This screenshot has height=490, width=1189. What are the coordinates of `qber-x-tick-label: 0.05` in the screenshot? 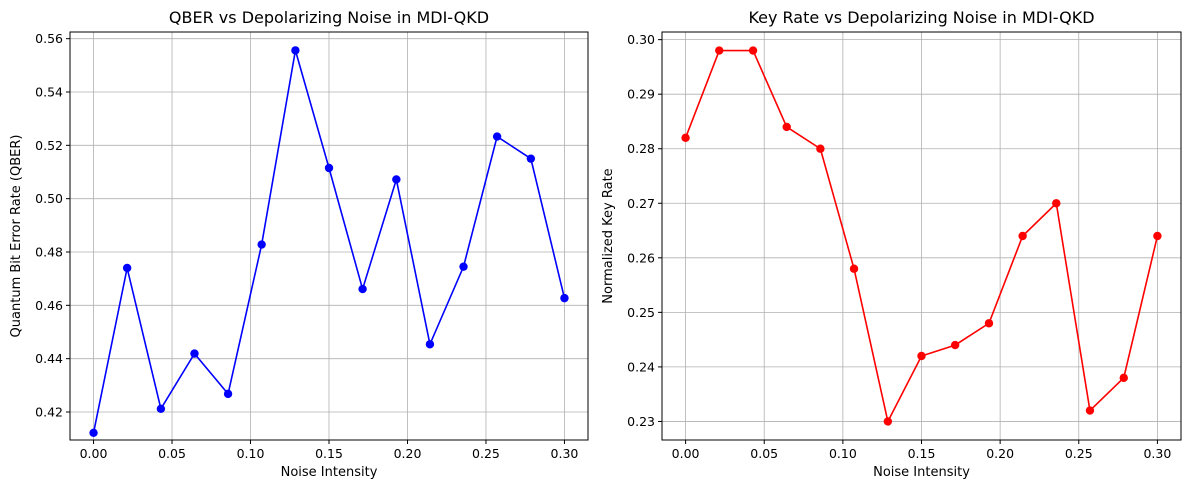 It's located at (172, 453).